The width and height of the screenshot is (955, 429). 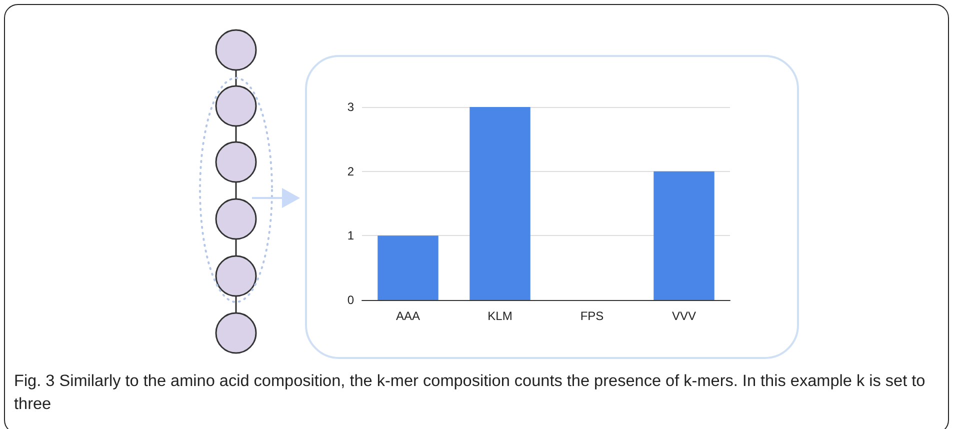 I want to click on caption: Fig. 3 Similarly to the amino acid composition, the k-mer composition counts the presence of k-mers. In this example k is set to three, so click(x=470, y=393).